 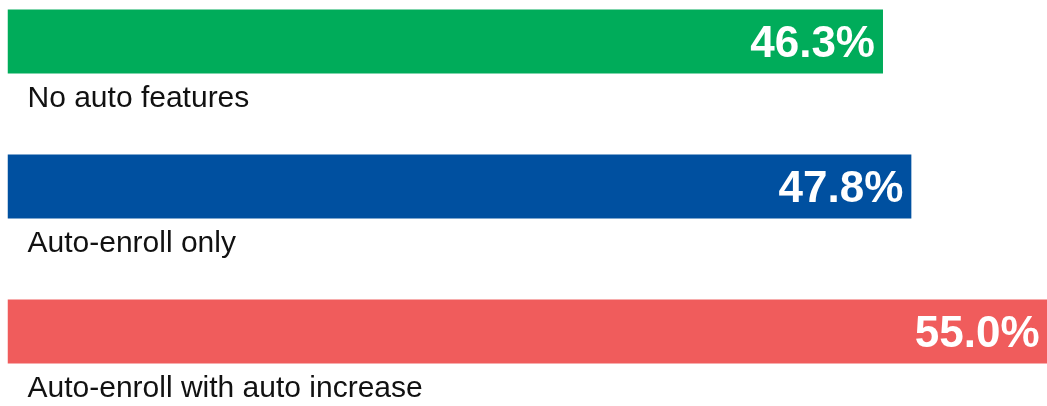 What do you see at coordinates (138, 96) in the screenshot?
I see `y-tick-label: No auto features` at bounding box center [138, 96].